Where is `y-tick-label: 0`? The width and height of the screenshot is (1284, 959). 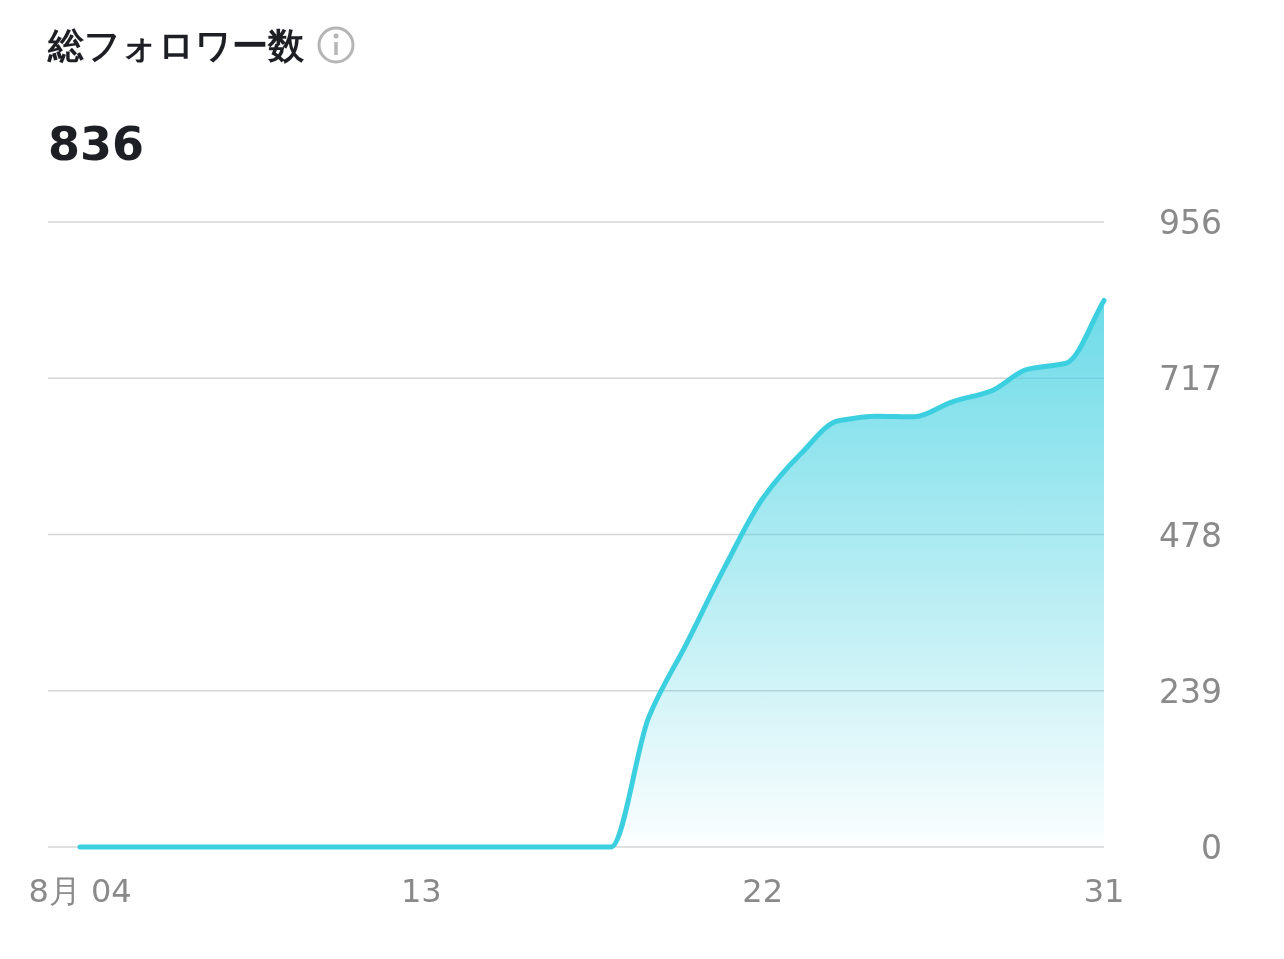 y-tick-label: 0 is located at coordinates (1211, 847).